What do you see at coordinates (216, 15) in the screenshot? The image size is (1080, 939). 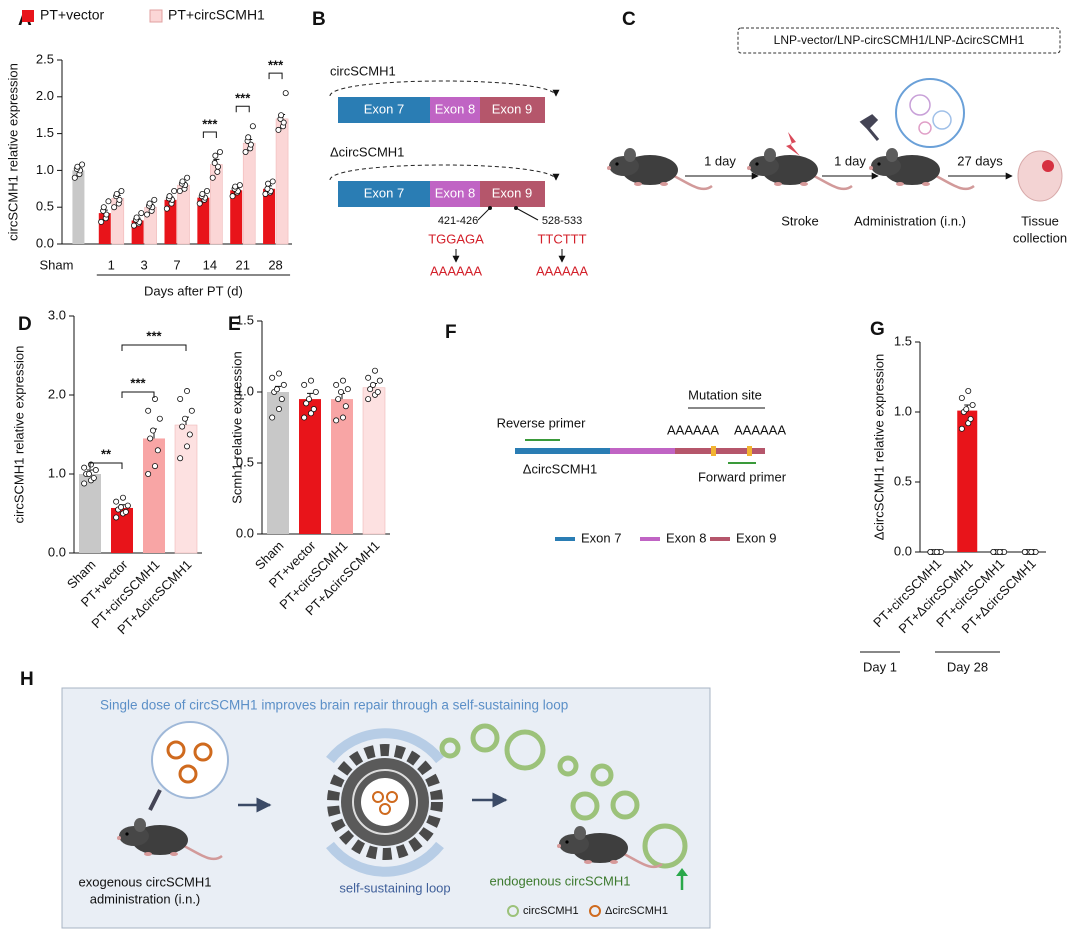 I see `legend-label: PT+circSCMH1` at bounding box center [216, 15].